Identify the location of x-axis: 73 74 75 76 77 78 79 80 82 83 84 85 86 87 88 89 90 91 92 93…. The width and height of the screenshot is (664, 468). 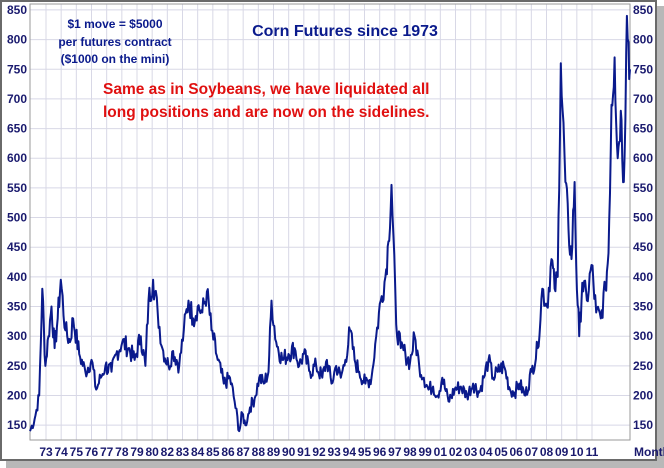
(318, 452).